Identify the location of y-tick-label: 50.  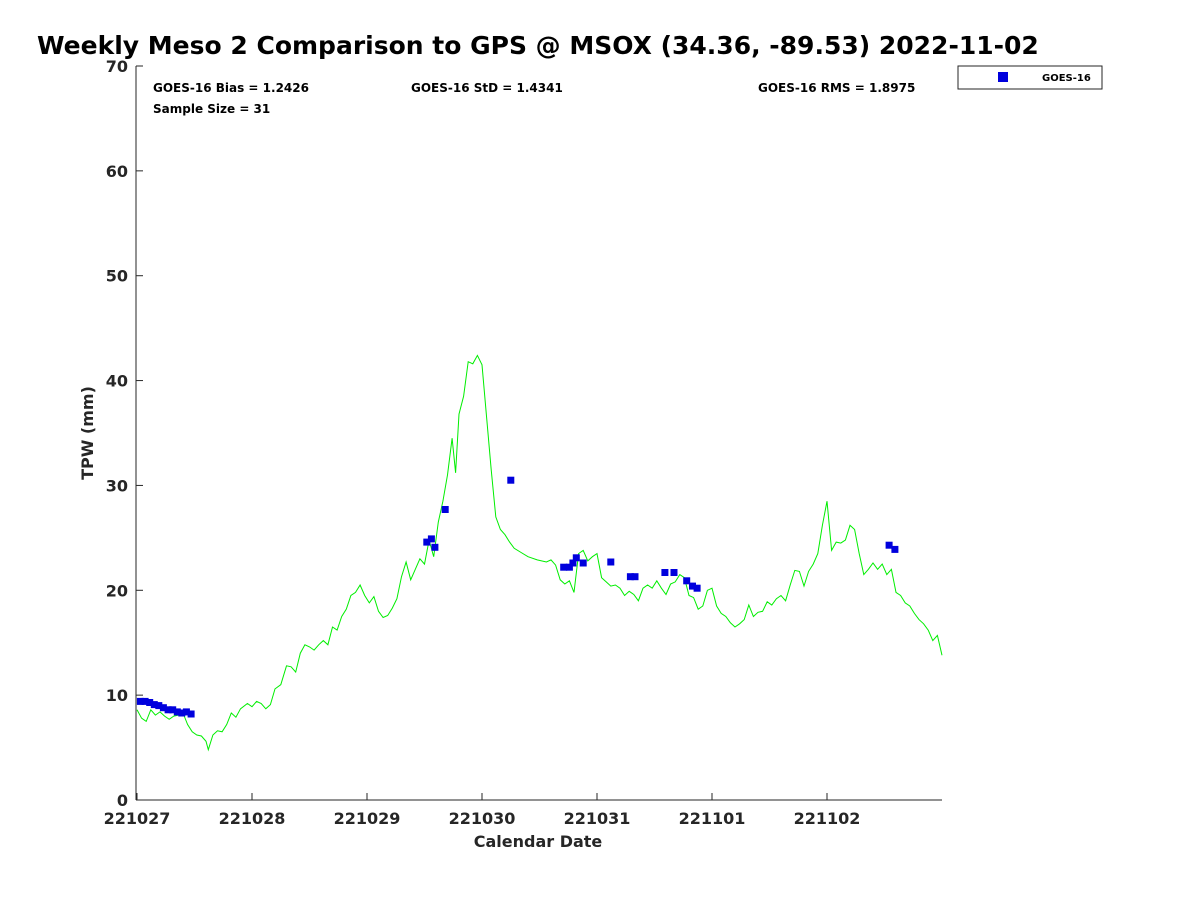
(117, 276).